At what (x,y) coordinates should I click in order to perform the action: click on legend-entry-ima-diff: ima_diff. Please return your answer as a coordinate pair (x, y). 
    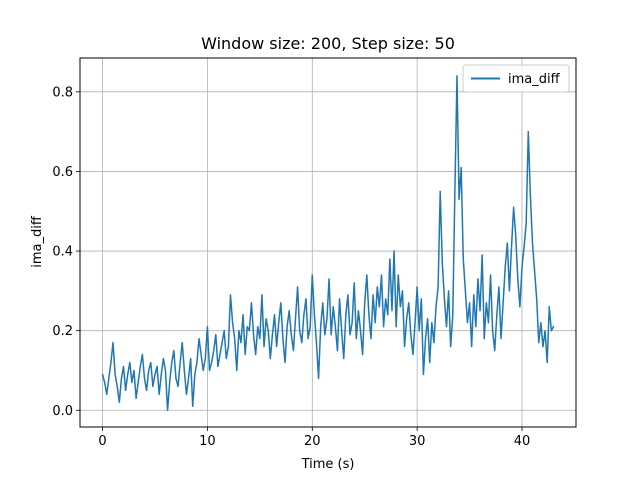
    Looking at the image, I should click on (534, 79).